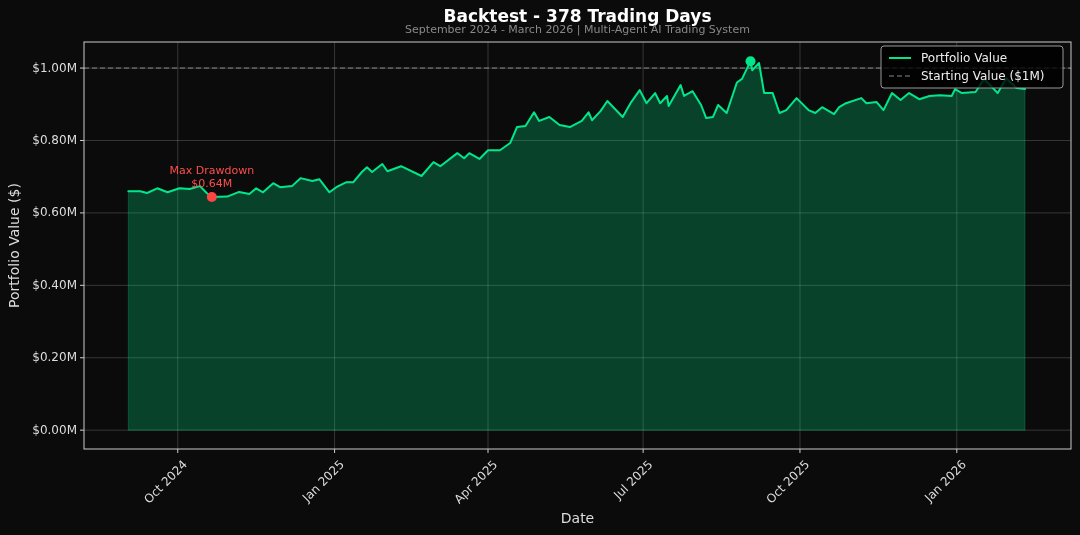 The width and height of the screenshot is (1080, 535). Describe the element at coordinates (14, 245) in the screenshot. I see `y-axis-title: Portfolio Value ($)` at that location.